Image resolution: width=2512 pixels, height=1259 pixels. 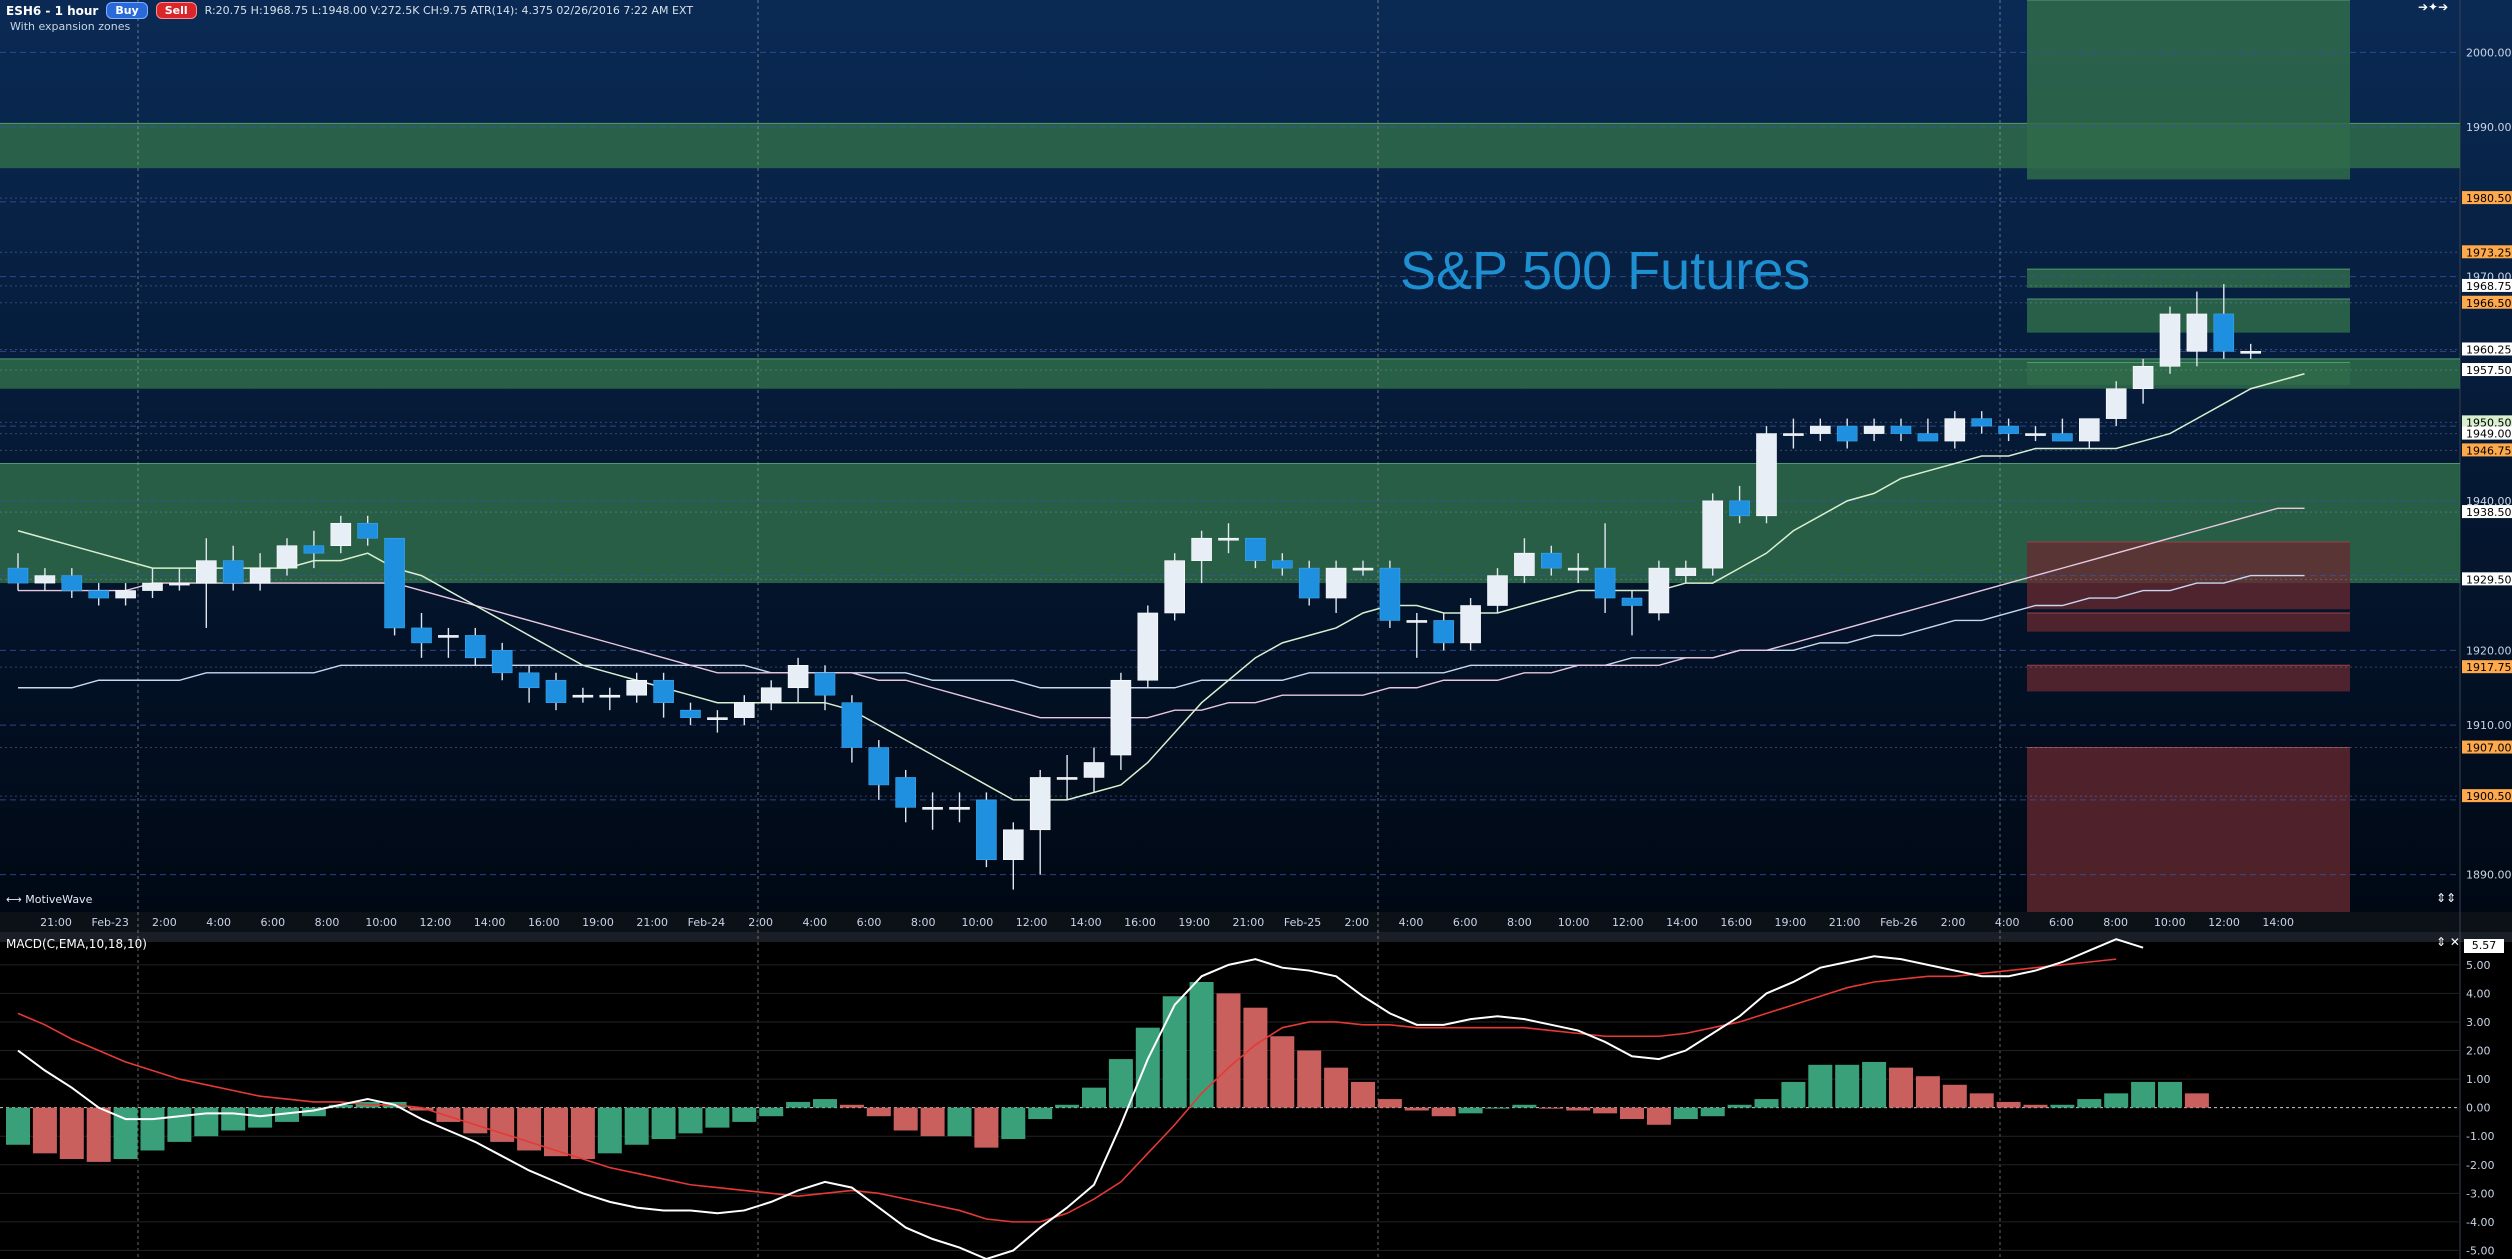 What do you see at coordinates (2478, 993) in the screenshot?
I see `macd-tick-label: 4.00` at bounding box center [2478, 993].